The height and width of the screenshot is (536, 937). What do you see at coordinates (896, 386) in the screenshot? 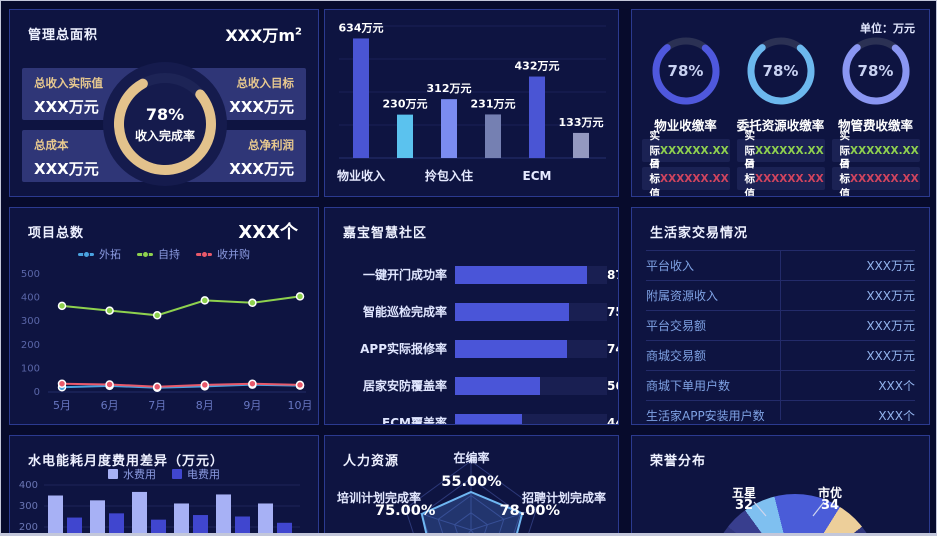
I see `lifehome-value: XXX个` at bounding box center [896, 386].